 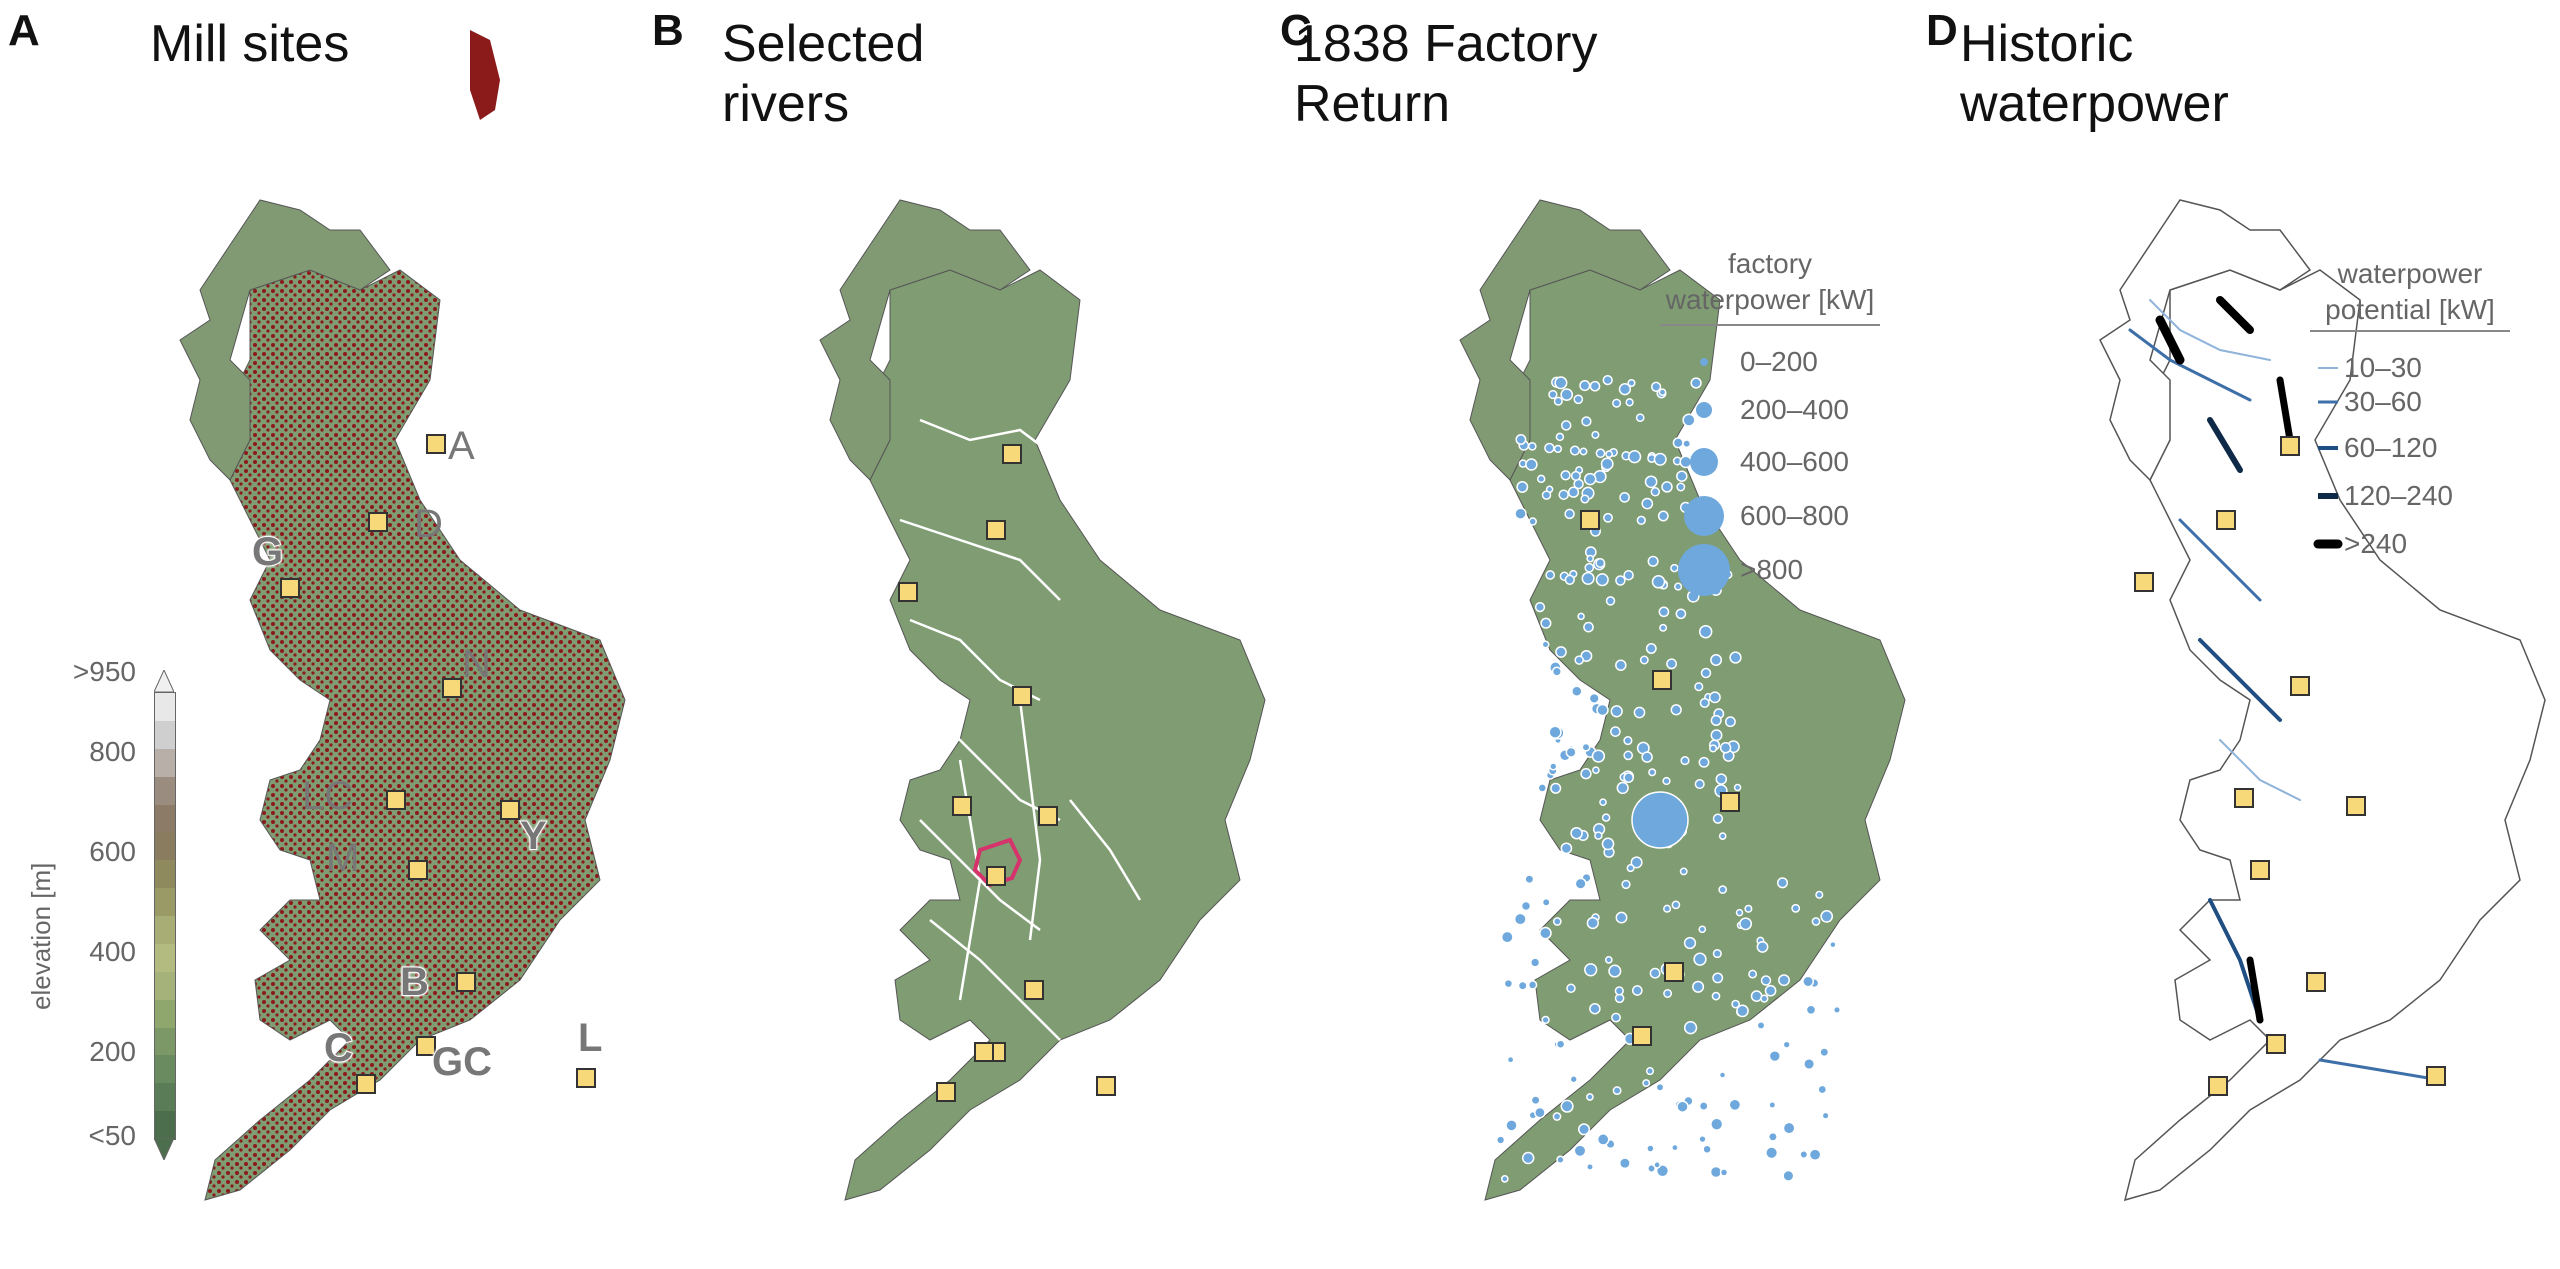 I want to click on legend-c-label: 600–800, so click(x=1795, y=515).